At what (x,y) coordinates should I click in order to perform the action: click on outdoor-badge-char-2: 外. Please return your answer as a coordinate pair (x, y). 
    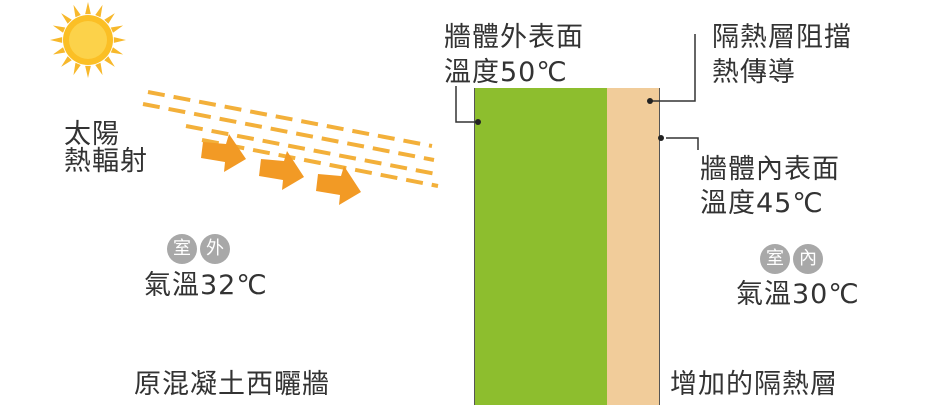
    Looking at the image, I should click on (215, 249).